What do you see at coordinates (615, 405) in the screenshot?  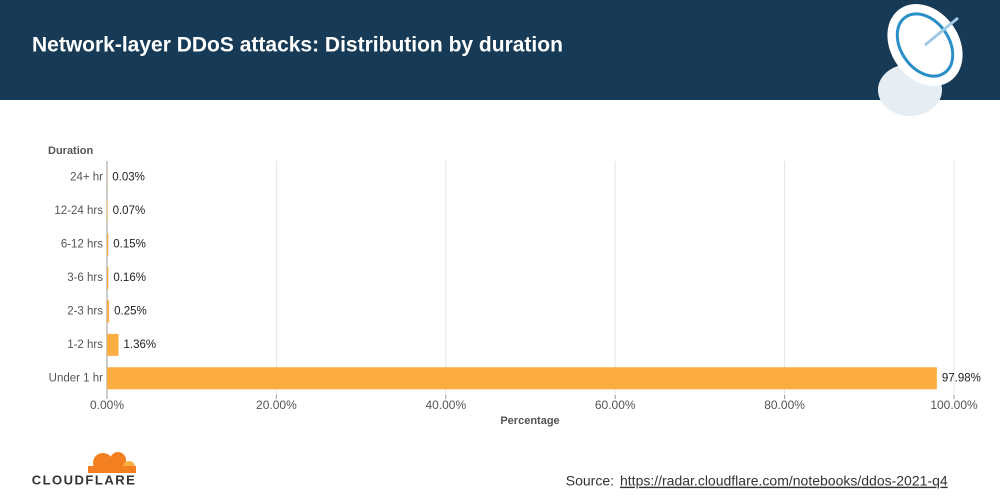 I see `x-tick-label: 60.00%` at bounding box center [615, 405].